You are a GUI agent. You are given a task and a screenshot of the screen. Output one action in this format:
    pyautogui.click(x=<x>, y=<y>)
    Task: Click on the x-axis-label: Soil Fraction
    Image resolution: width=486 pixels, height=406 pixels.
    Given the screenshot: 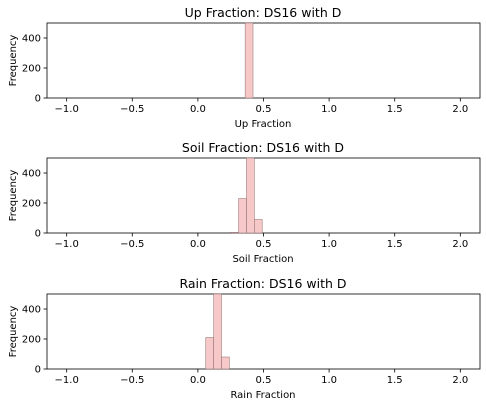 What is the action you would take?
    pyautogui.click(x=262, y=259)
    